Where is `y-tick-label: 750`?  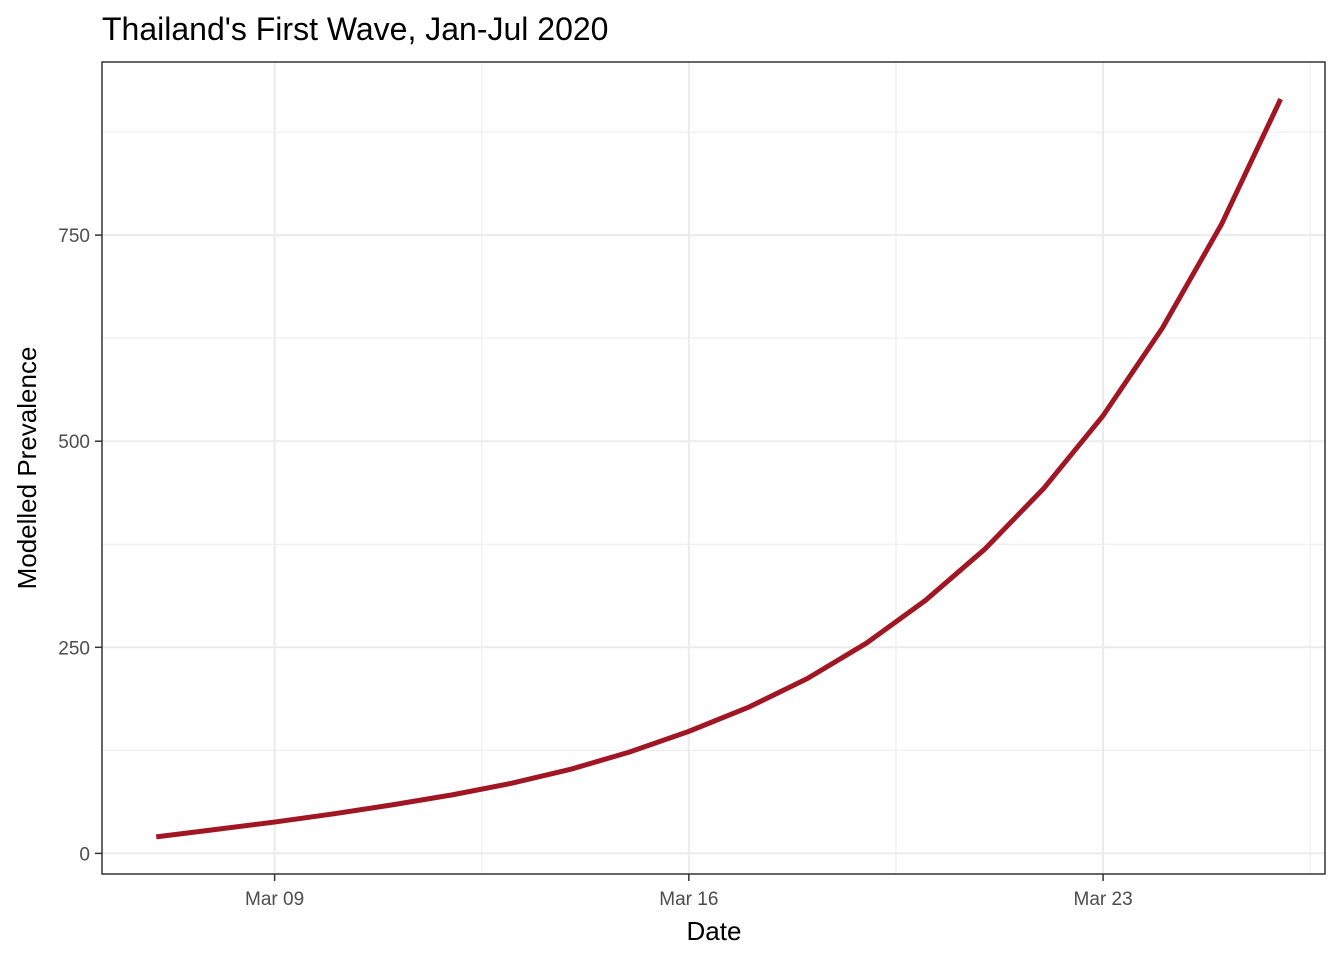
y-tick-label: 750 is located at coordinates (74, 236).